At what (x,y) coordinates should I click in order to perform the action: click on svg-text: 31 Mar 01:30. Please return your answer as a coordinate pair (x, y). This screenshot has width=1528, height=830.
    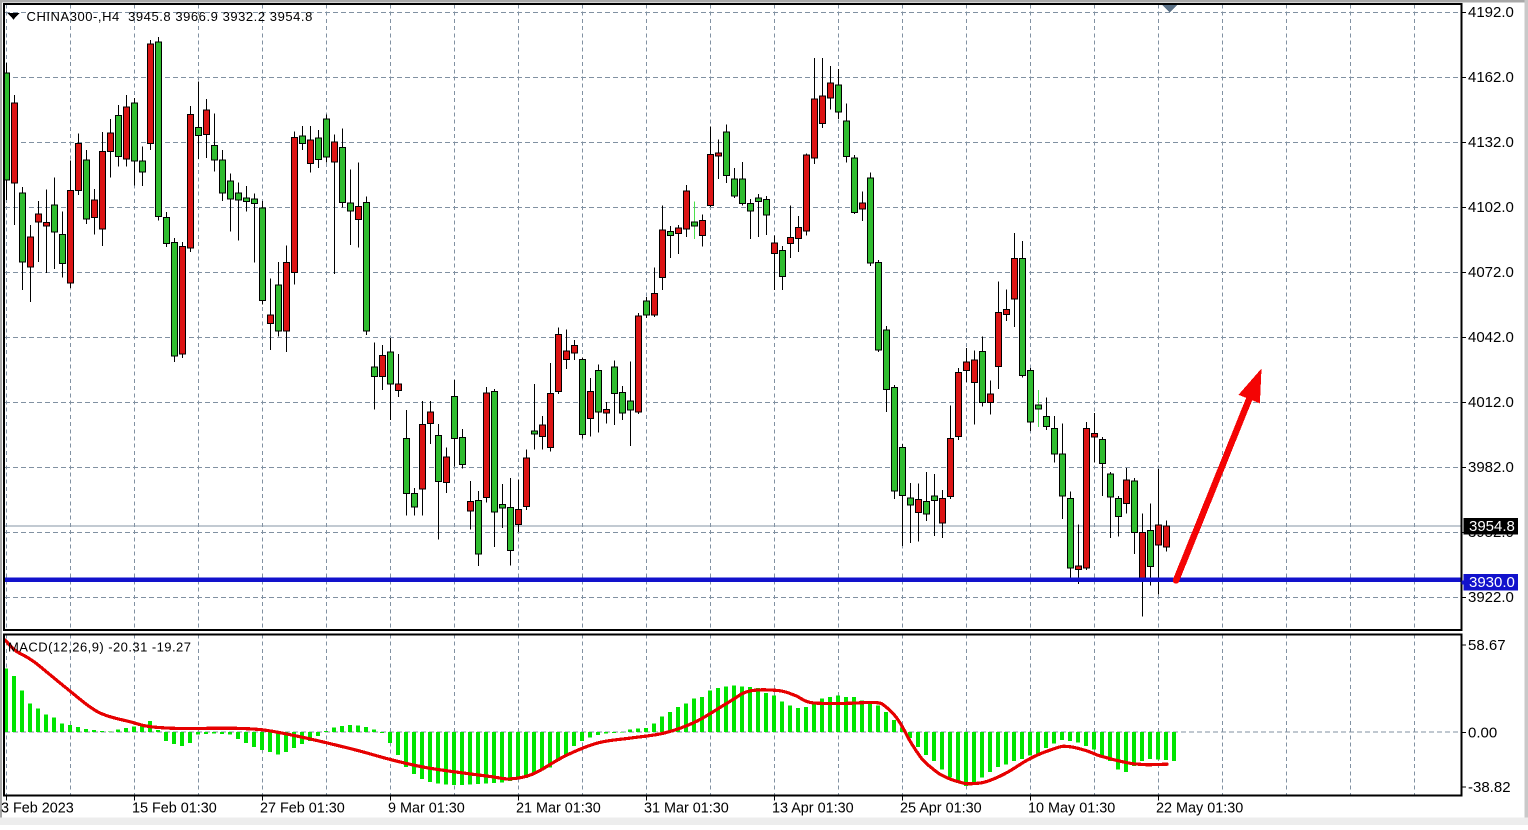
    Looking at the image, I should click on (686, 809).